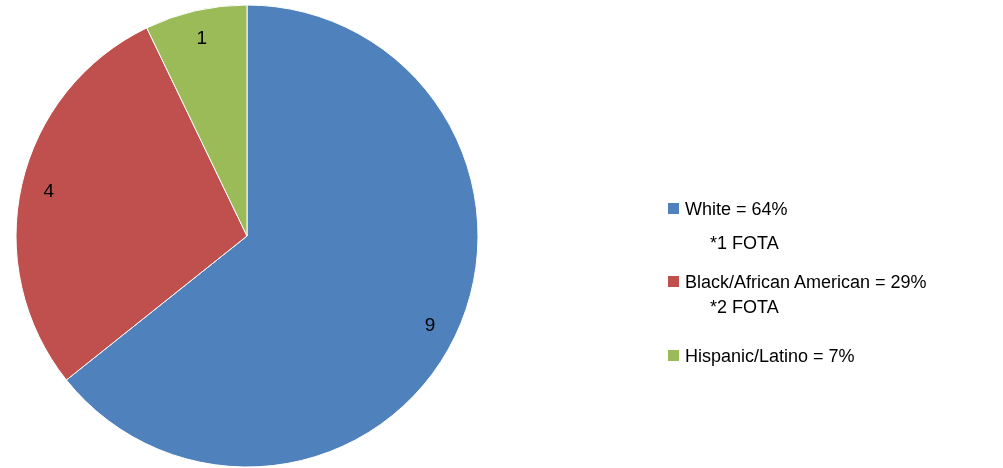 This screenshot has width=1003, height=468. What do you see at coordinates (430, 324) in the screenshot?
I see `data-label: 9` at bounding box center [430, 324].